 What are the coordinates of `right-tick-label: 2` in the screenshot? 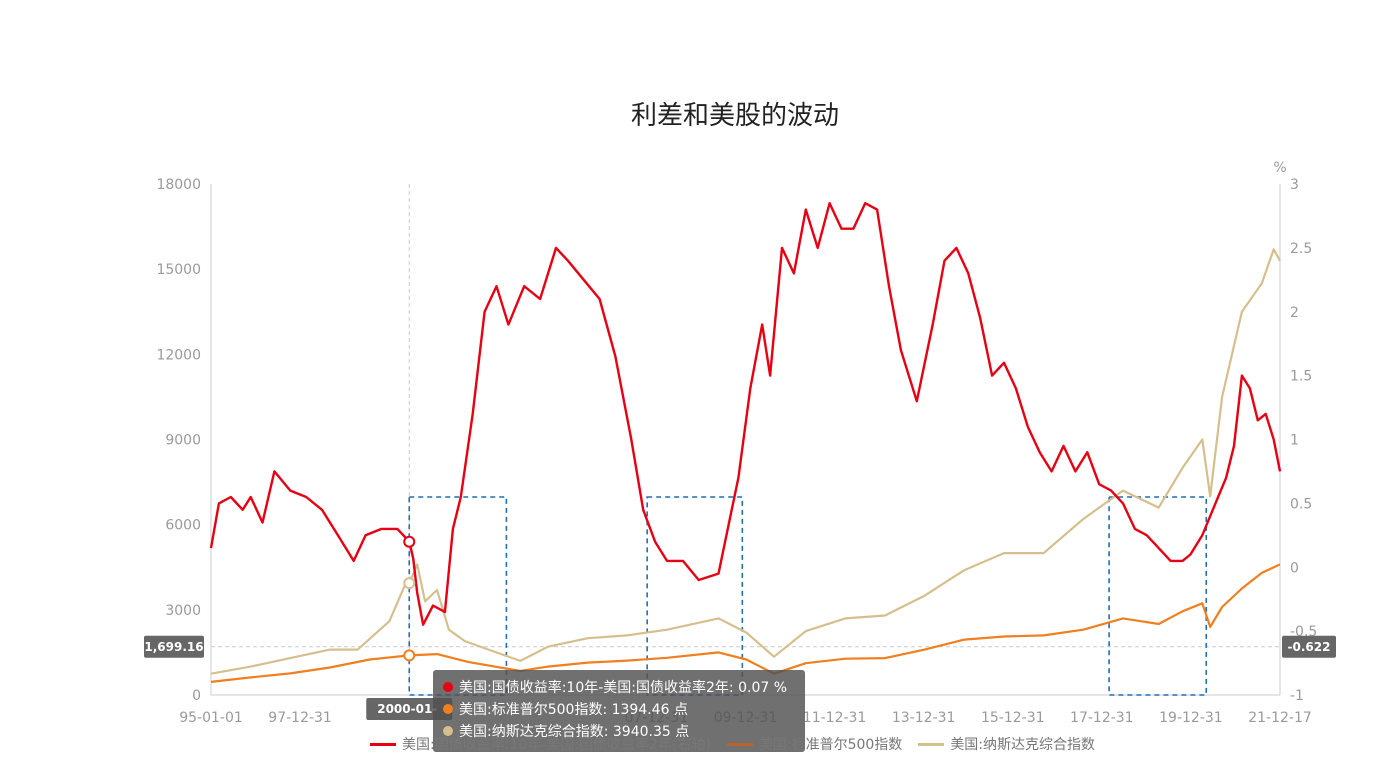 It's located at (1294, 313).